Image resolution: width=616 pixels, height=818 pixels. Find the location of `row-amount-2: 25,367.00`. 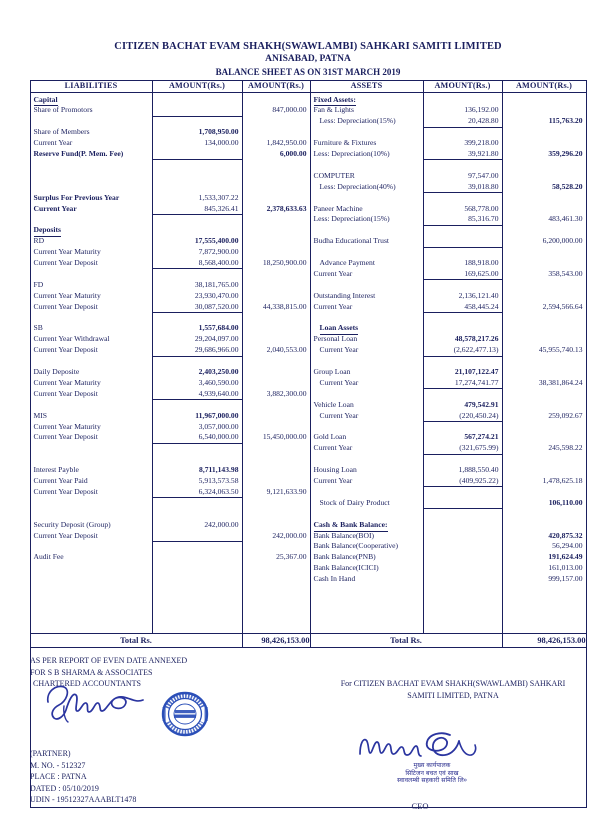

row-amount-2: 25,367.00 is located at coordinates (291, 557).